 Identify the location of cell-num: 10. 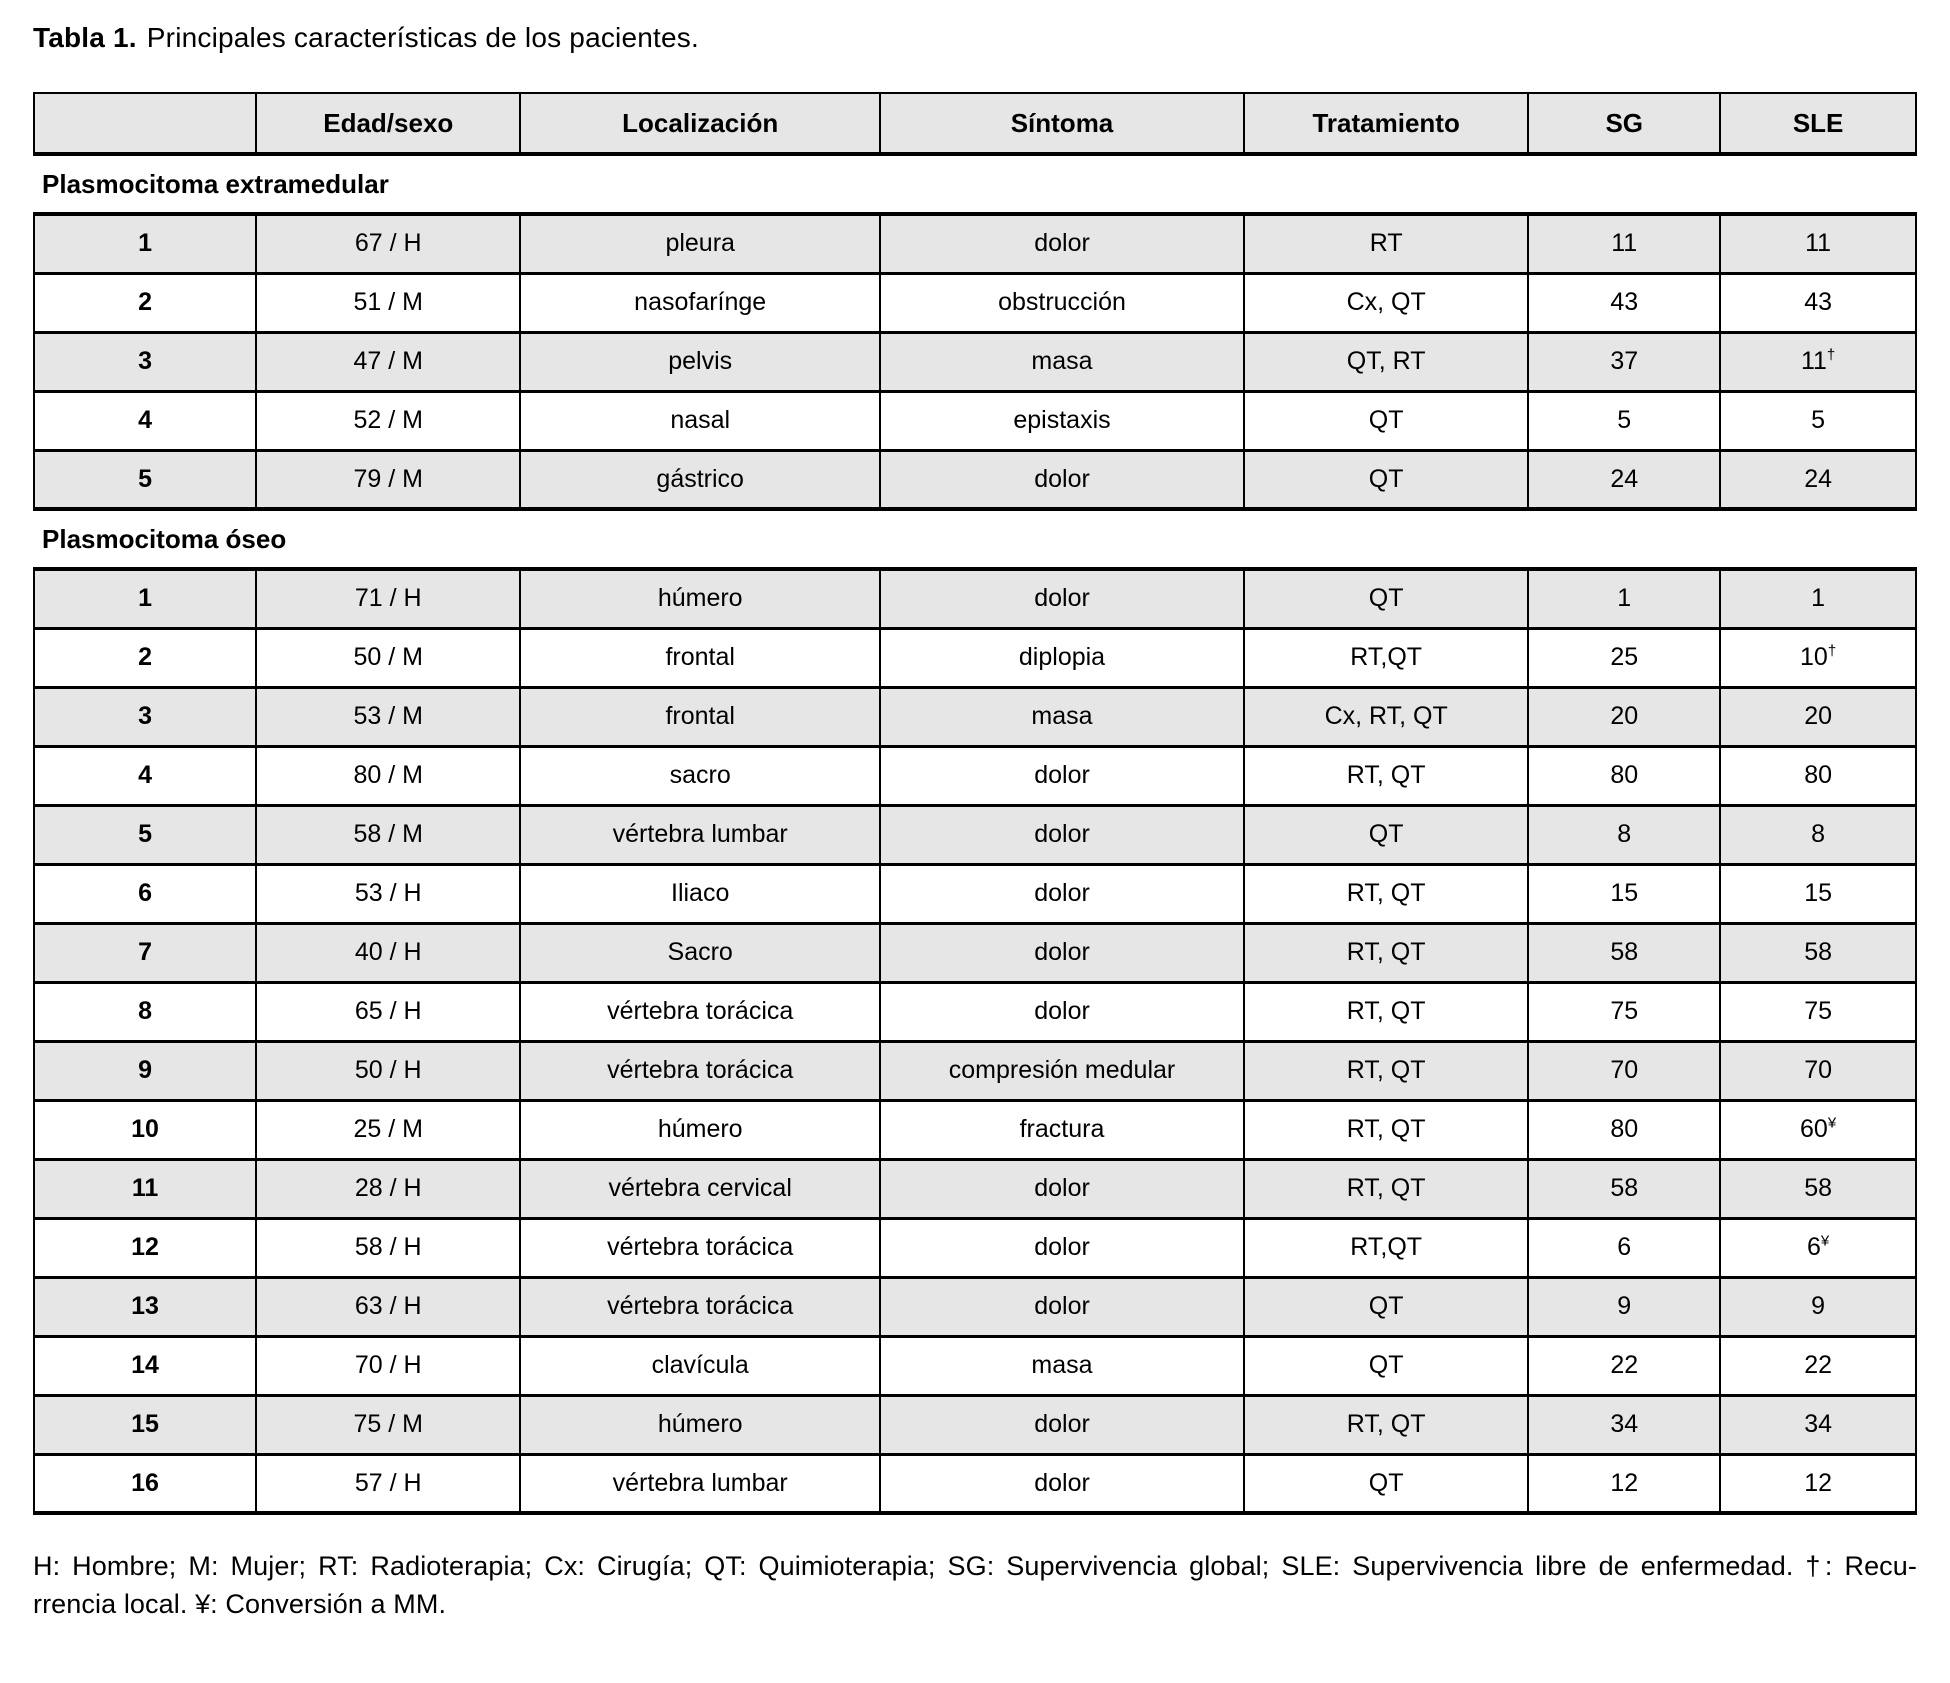
(145, 1130).